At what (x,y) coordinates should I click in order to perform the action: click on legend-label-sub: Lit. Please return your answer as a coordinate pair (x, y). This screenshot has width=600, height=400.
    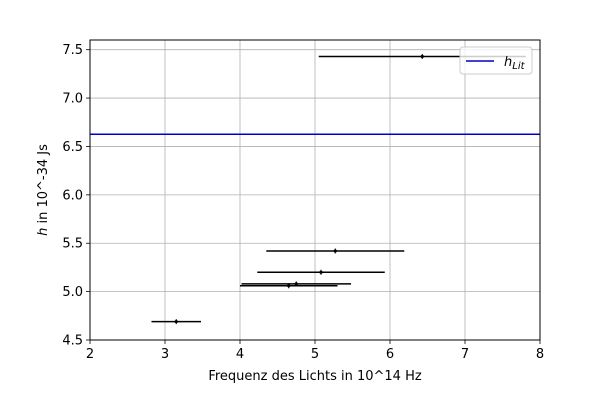
    Looking at the image, I should click on (518, 66).